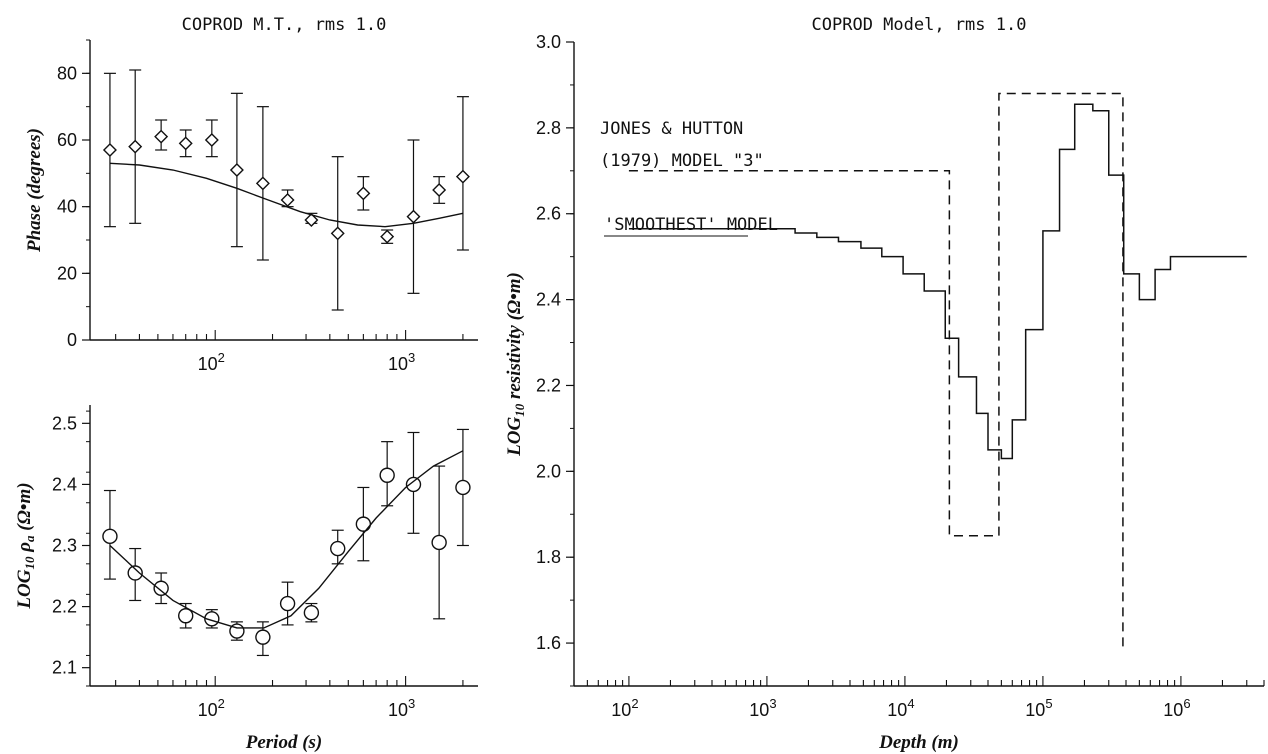 This screenshot has height=754, width=1268. What do you see at coordinates (72, 340) in the screenshot?
I see `y-tick-label: 0` at bounding box center [72, 340].